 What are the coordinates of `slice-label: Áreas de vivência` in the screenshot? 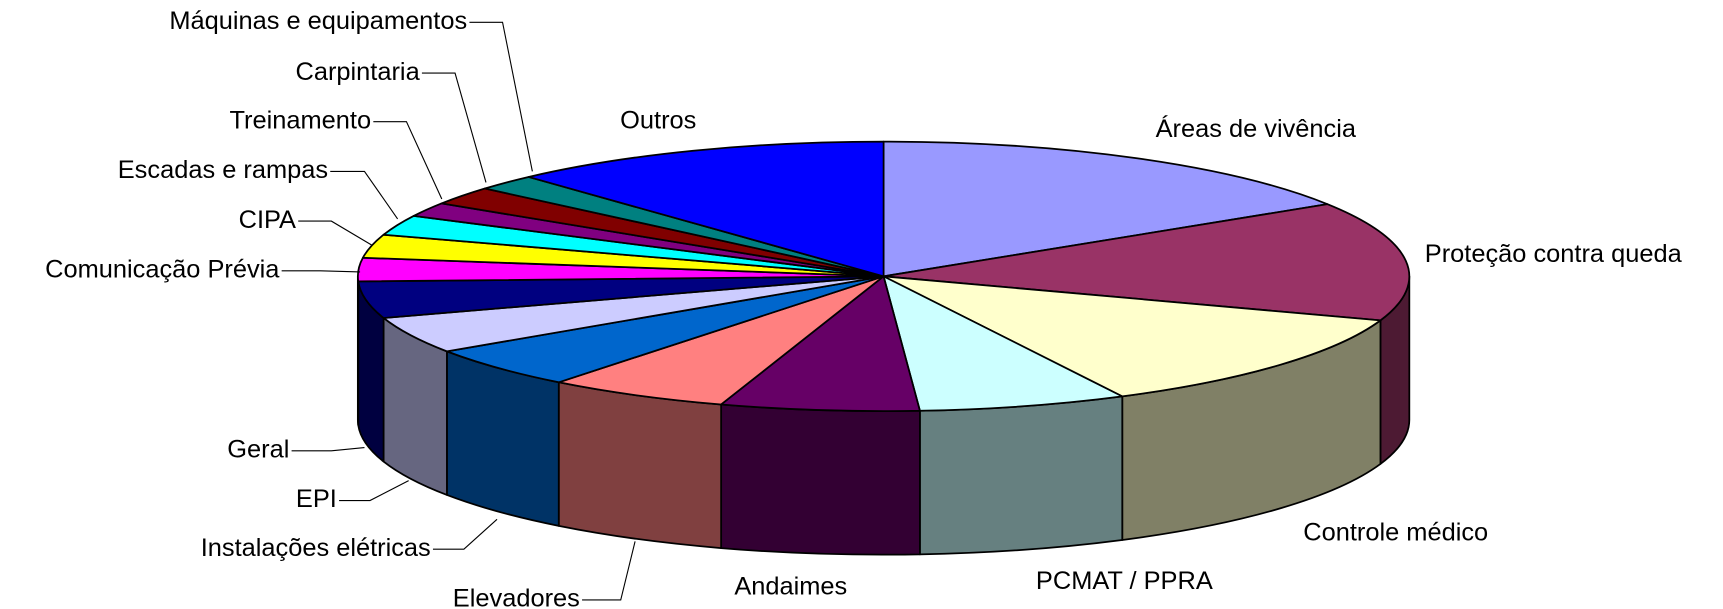 It's located at (1256, 128).